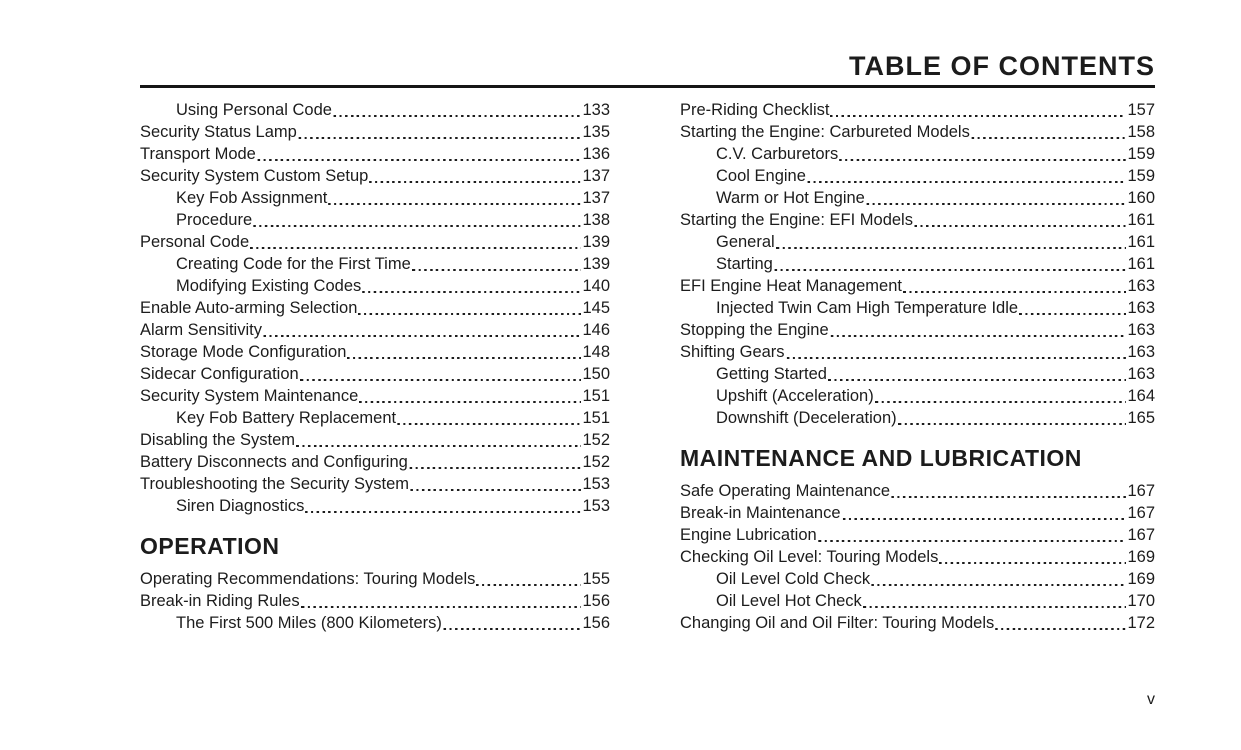 The image size is (1241, 750). I want to click on toc-entry: Engine Lubrication 167, so click(917, 535).